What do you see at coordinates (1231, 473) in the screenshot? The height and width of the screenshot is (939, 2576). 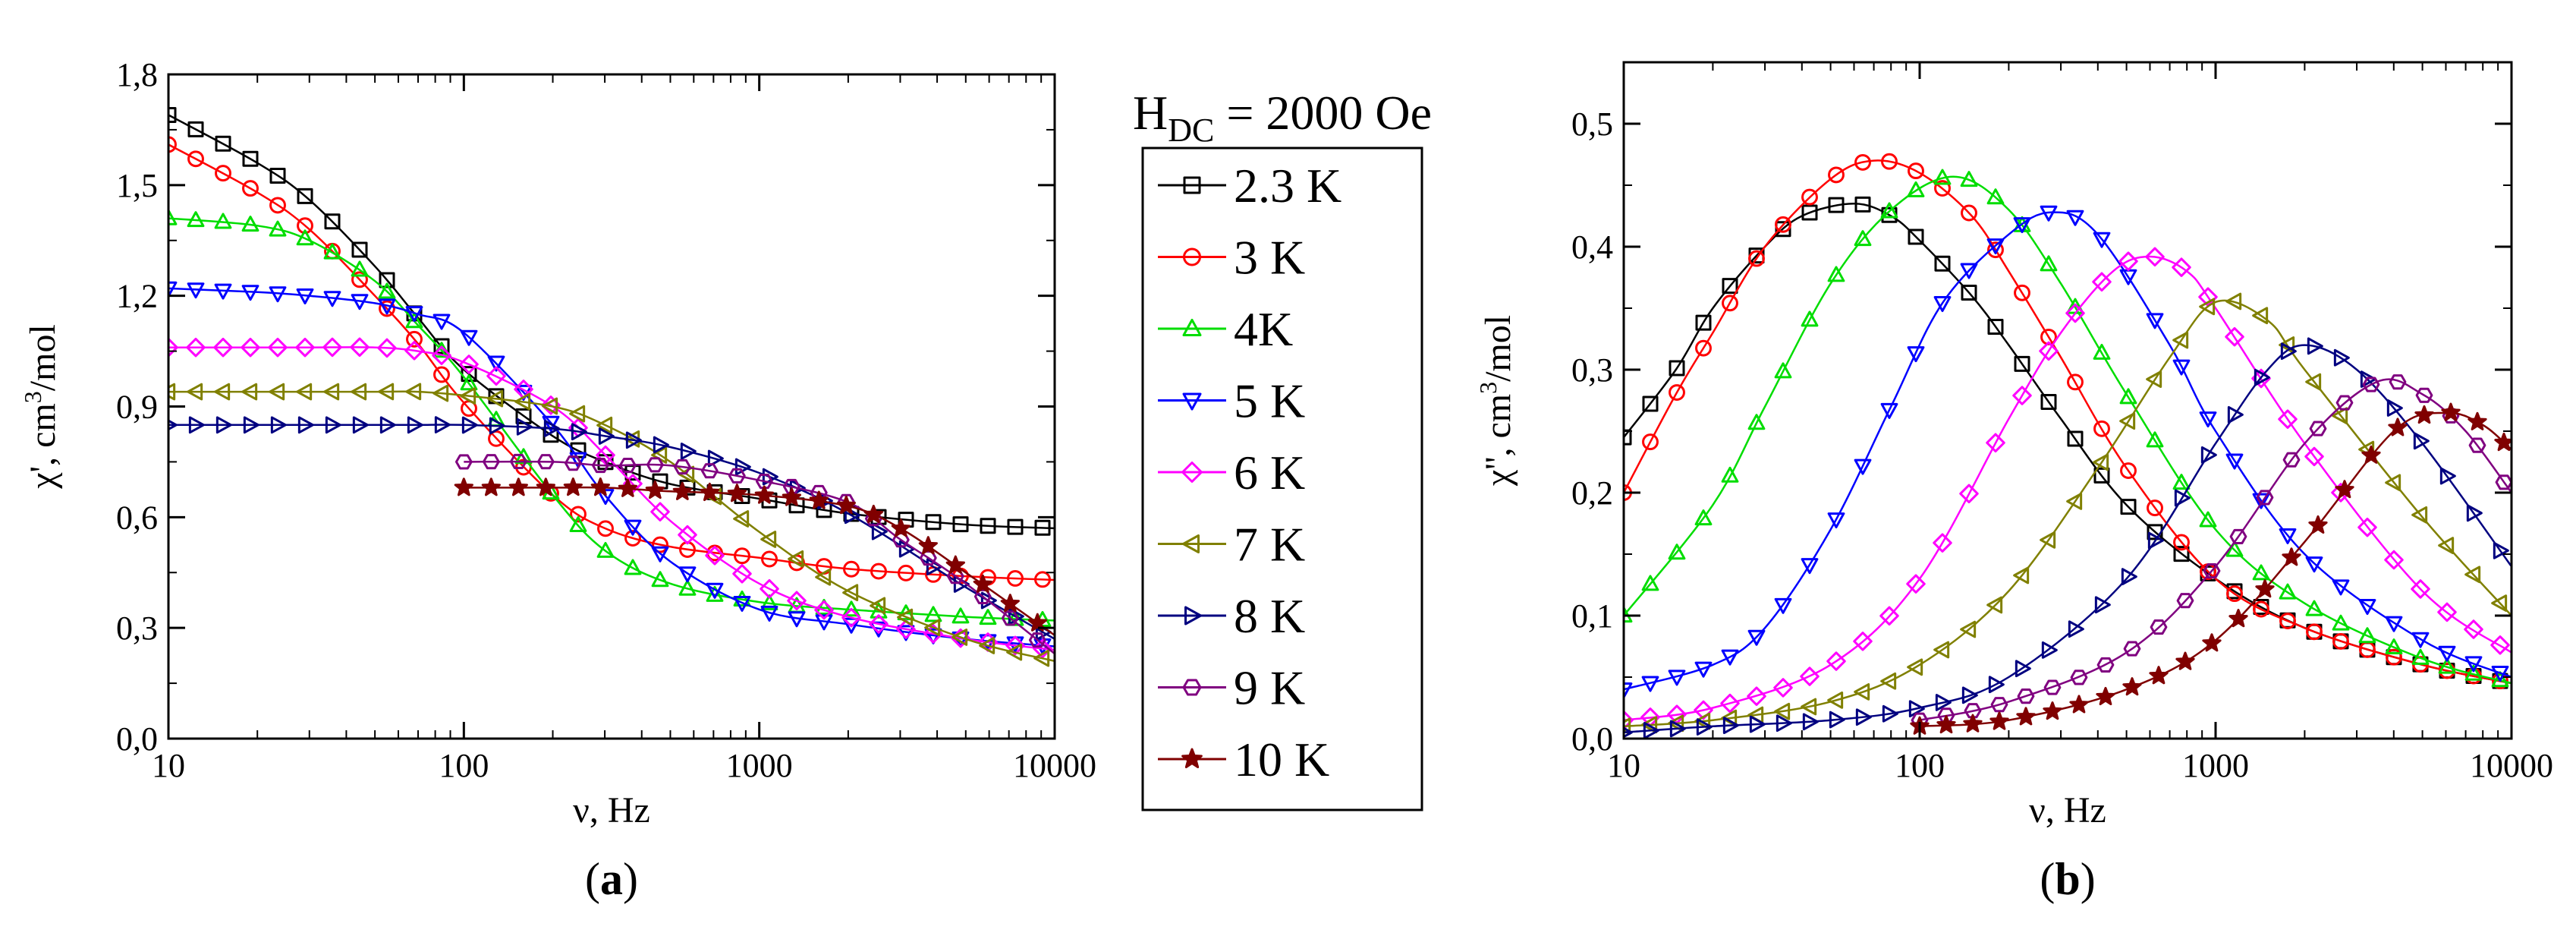 I see `legend-entry: 6 K` at bounding box center [1231, 473].